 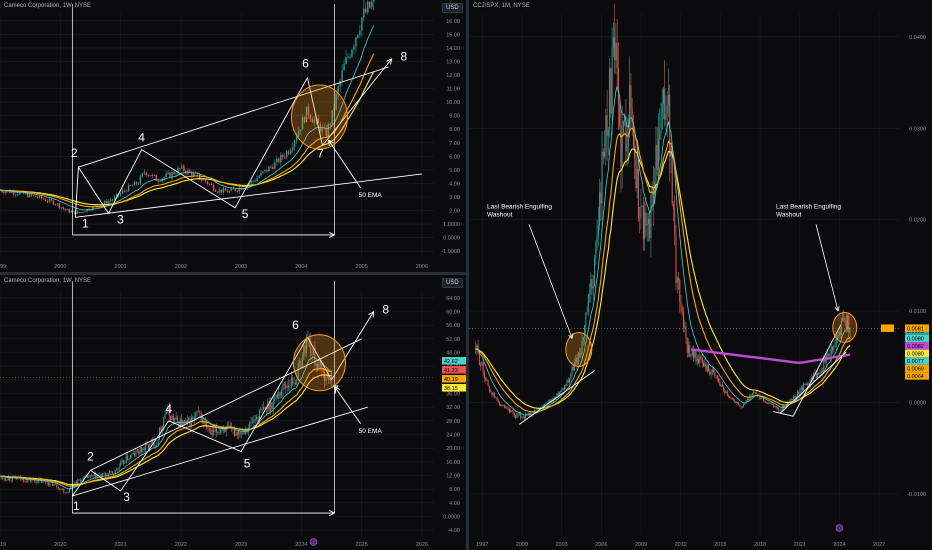 I want to click on panel-divider-horizontal, so click(x=233, y=273).